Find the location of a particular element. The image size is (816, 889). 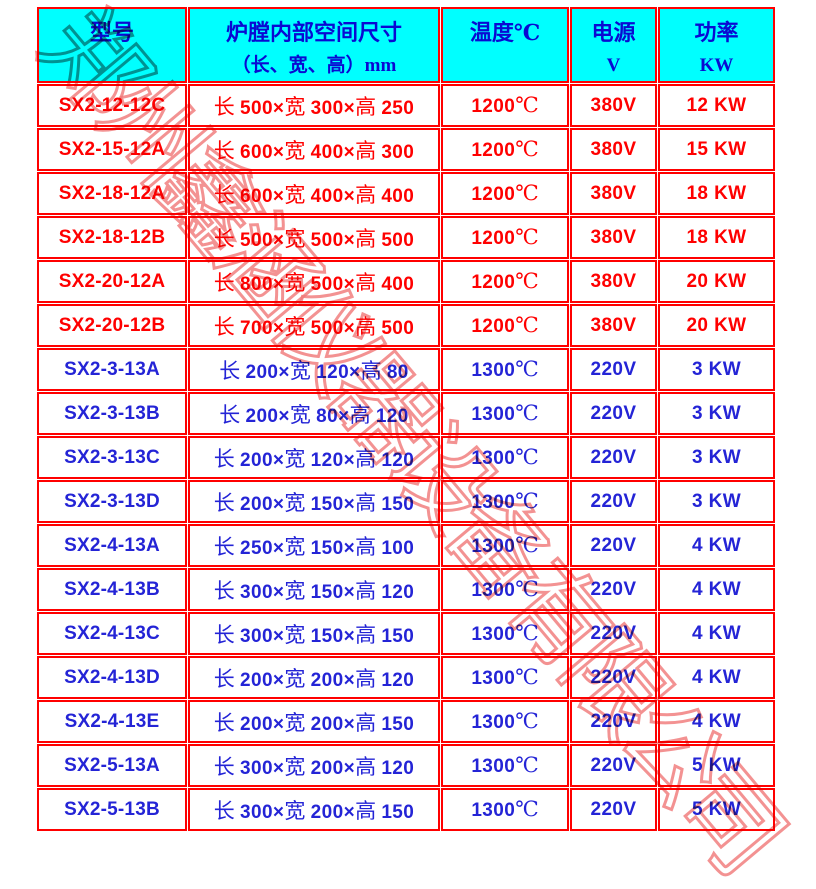

power-cell: 12 KW is located at coordinates (716, 105).